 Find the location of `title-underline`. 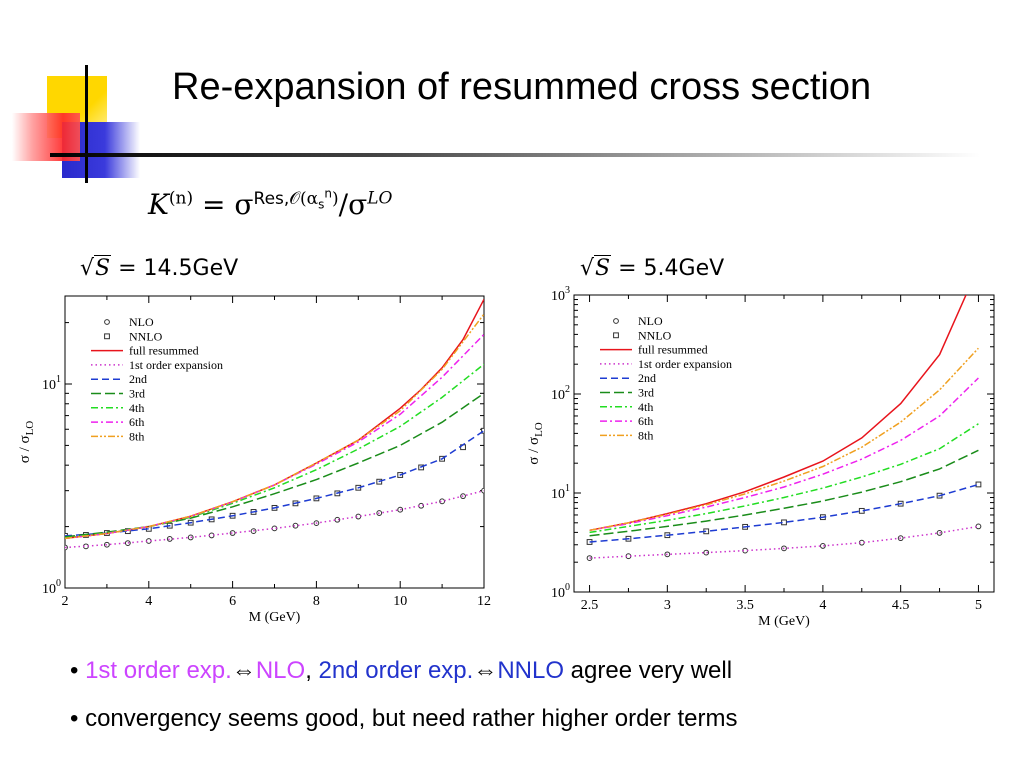

title-underline is located at coordinates (515, 155).